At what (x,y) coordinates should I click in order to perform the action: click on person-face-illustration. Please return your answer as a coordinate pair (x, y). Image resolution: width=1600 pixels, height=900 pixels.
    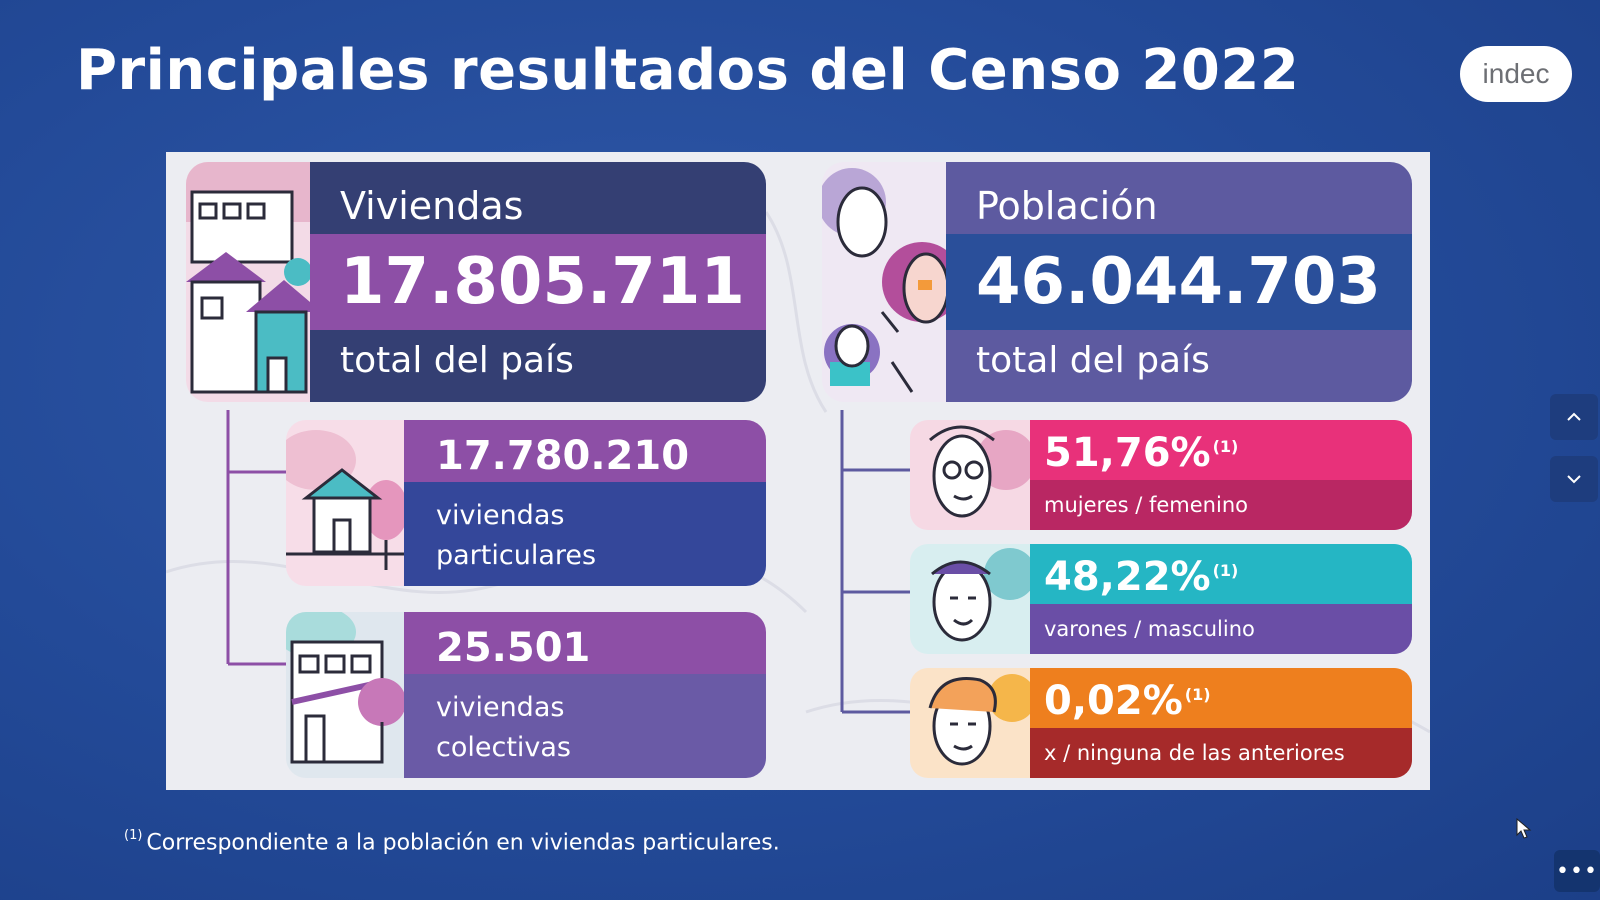
    Looking at the image, I should click on (970, 723).